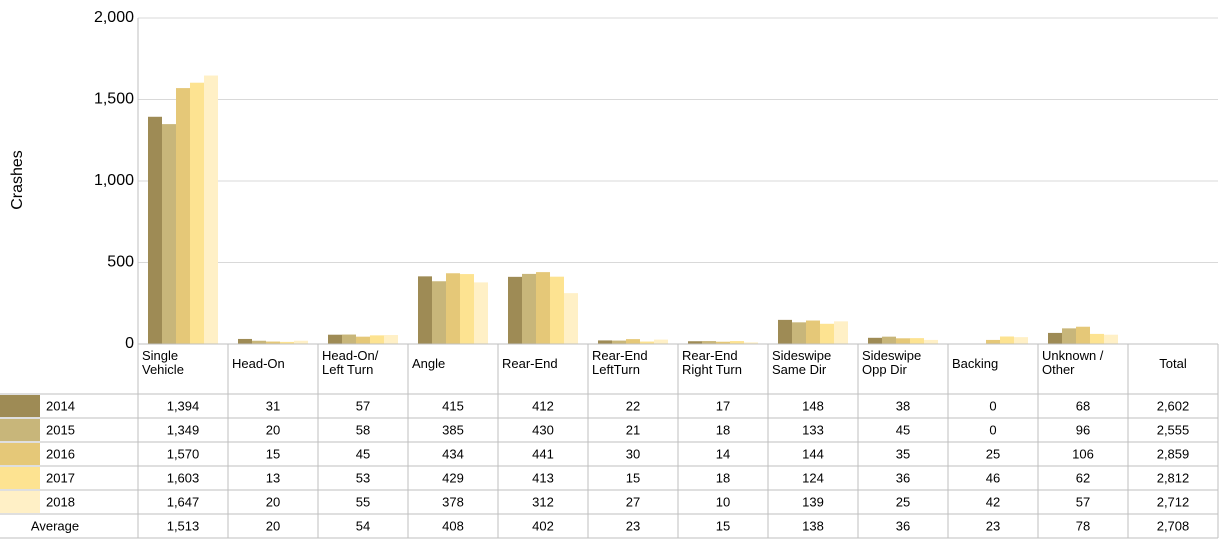 The height and width of the screenshot is (560, 1219). Describe the element at coordinates (723, 501) in the screenshot. I see `cell: 10` at that location.